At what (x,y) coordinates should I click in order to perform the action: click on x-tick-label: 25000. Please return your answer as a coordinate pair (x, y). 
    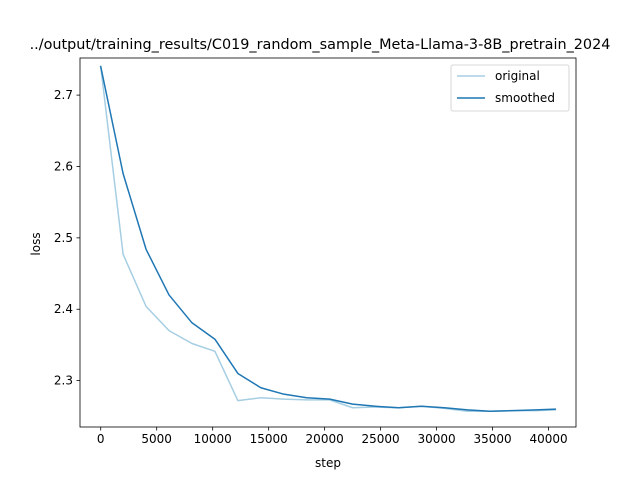
    Looking at the image, I should click on (381, 439).